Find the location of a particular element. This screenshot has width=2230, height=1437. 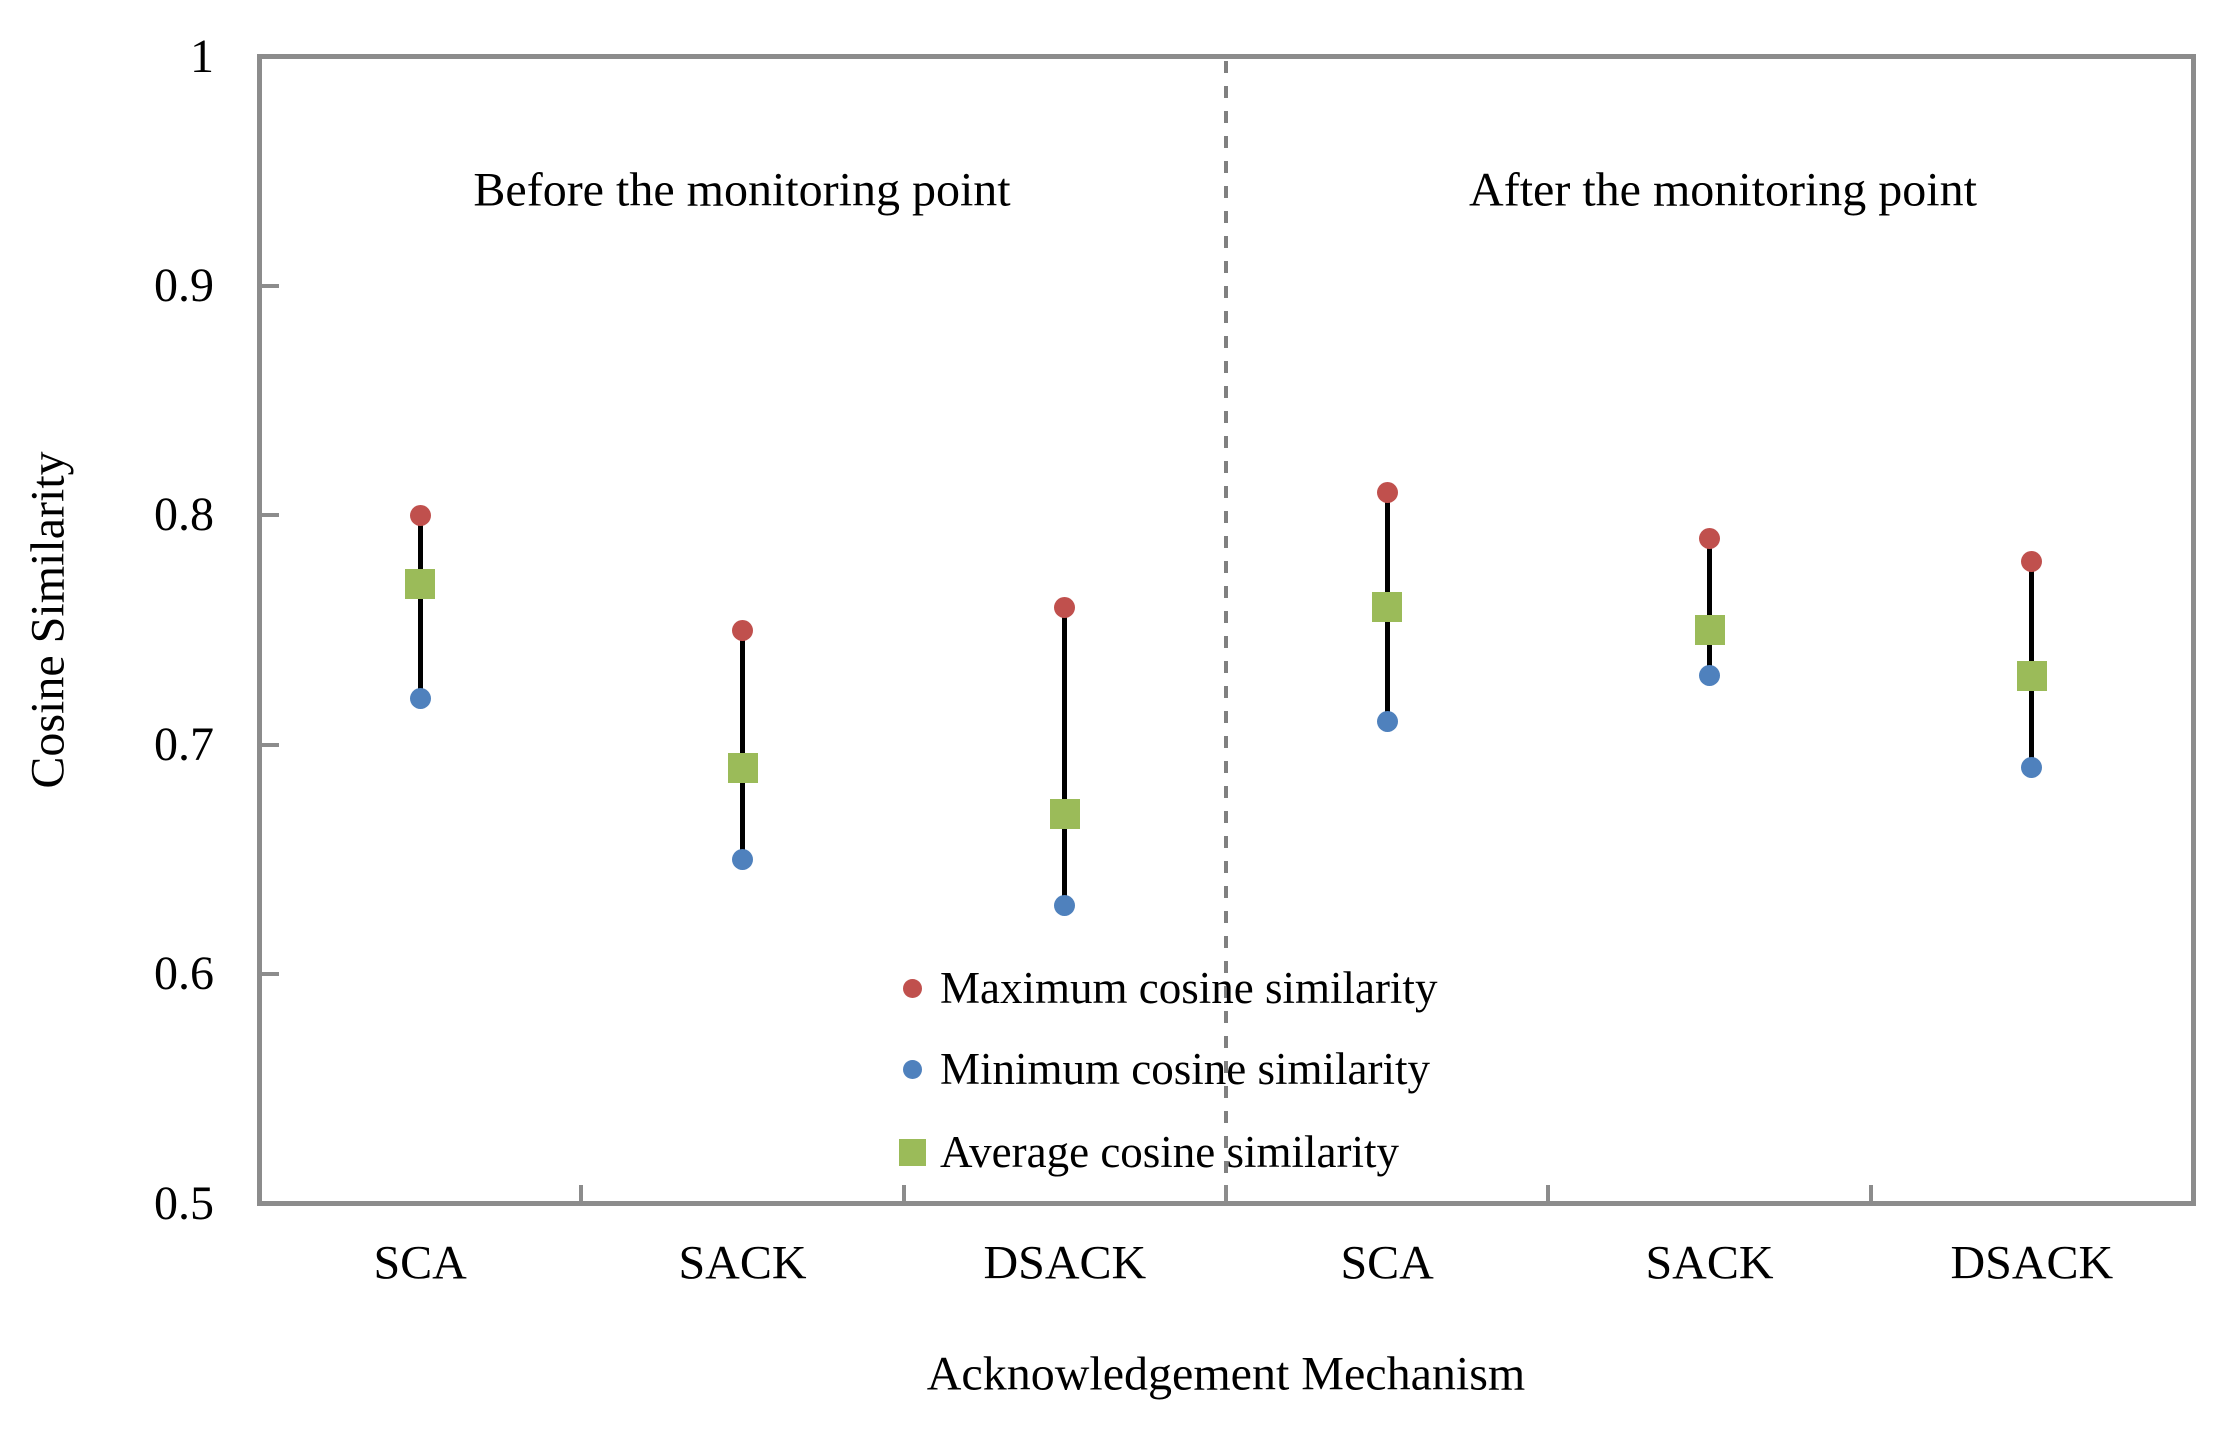

y-tick-label: 0.9 is located at coordinates (184, 285).